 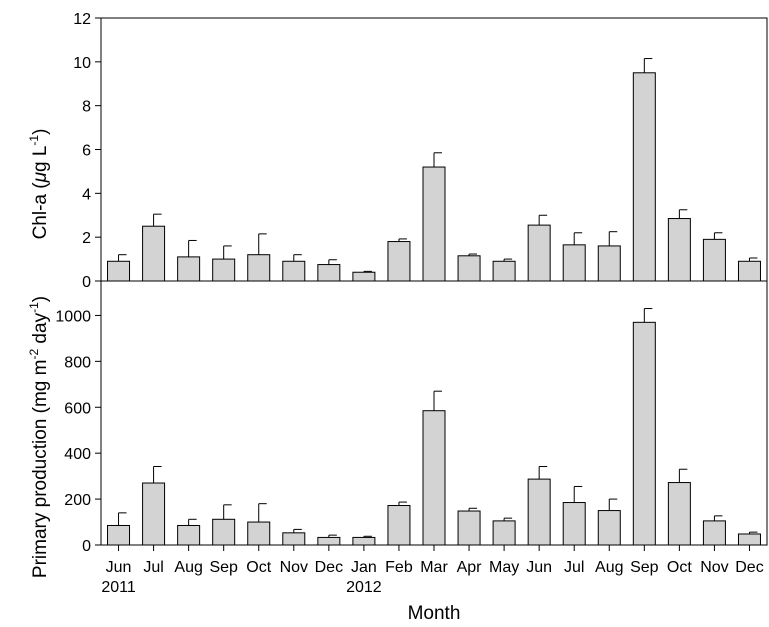 I want to click on pp-y-tick-label: 600, so click(x=77, y=408).